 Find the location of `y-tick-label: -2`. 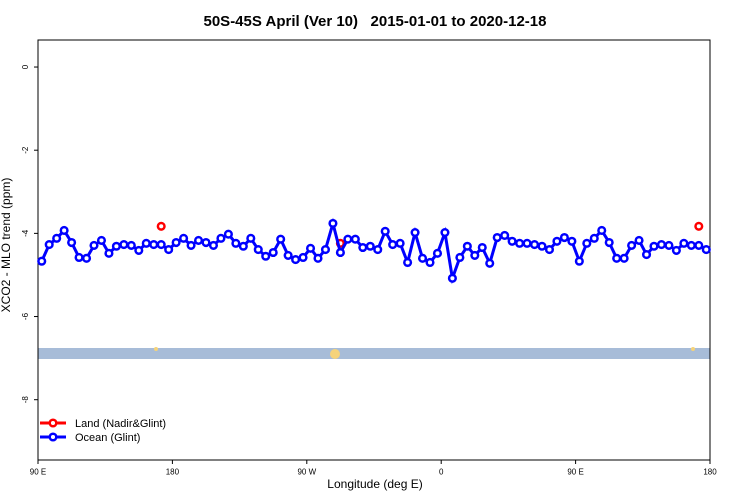

y-tick-label: -2 is located at coordinates (25, 150).